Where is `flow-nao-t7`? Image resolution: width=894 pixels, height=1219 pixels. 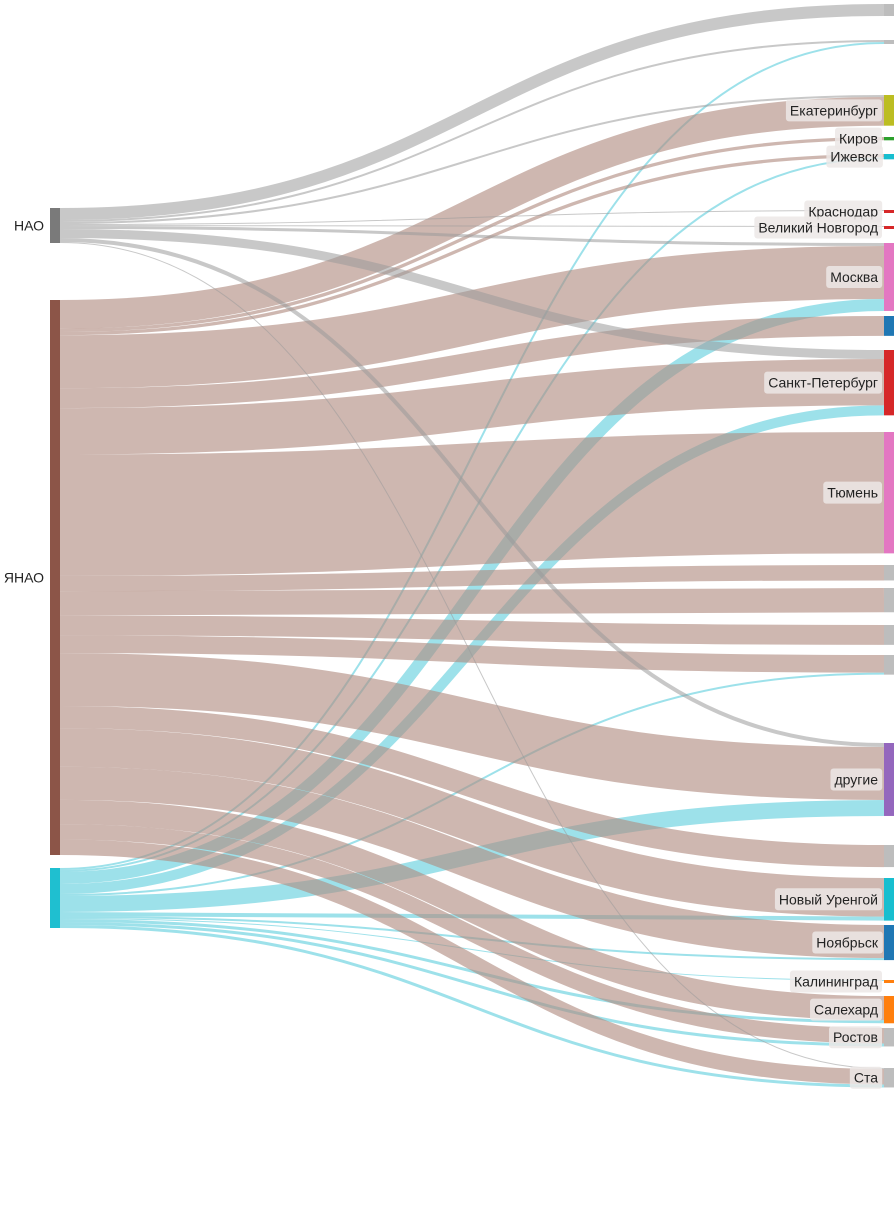 flow-nao-t7 is located at coordinates (472, 226).